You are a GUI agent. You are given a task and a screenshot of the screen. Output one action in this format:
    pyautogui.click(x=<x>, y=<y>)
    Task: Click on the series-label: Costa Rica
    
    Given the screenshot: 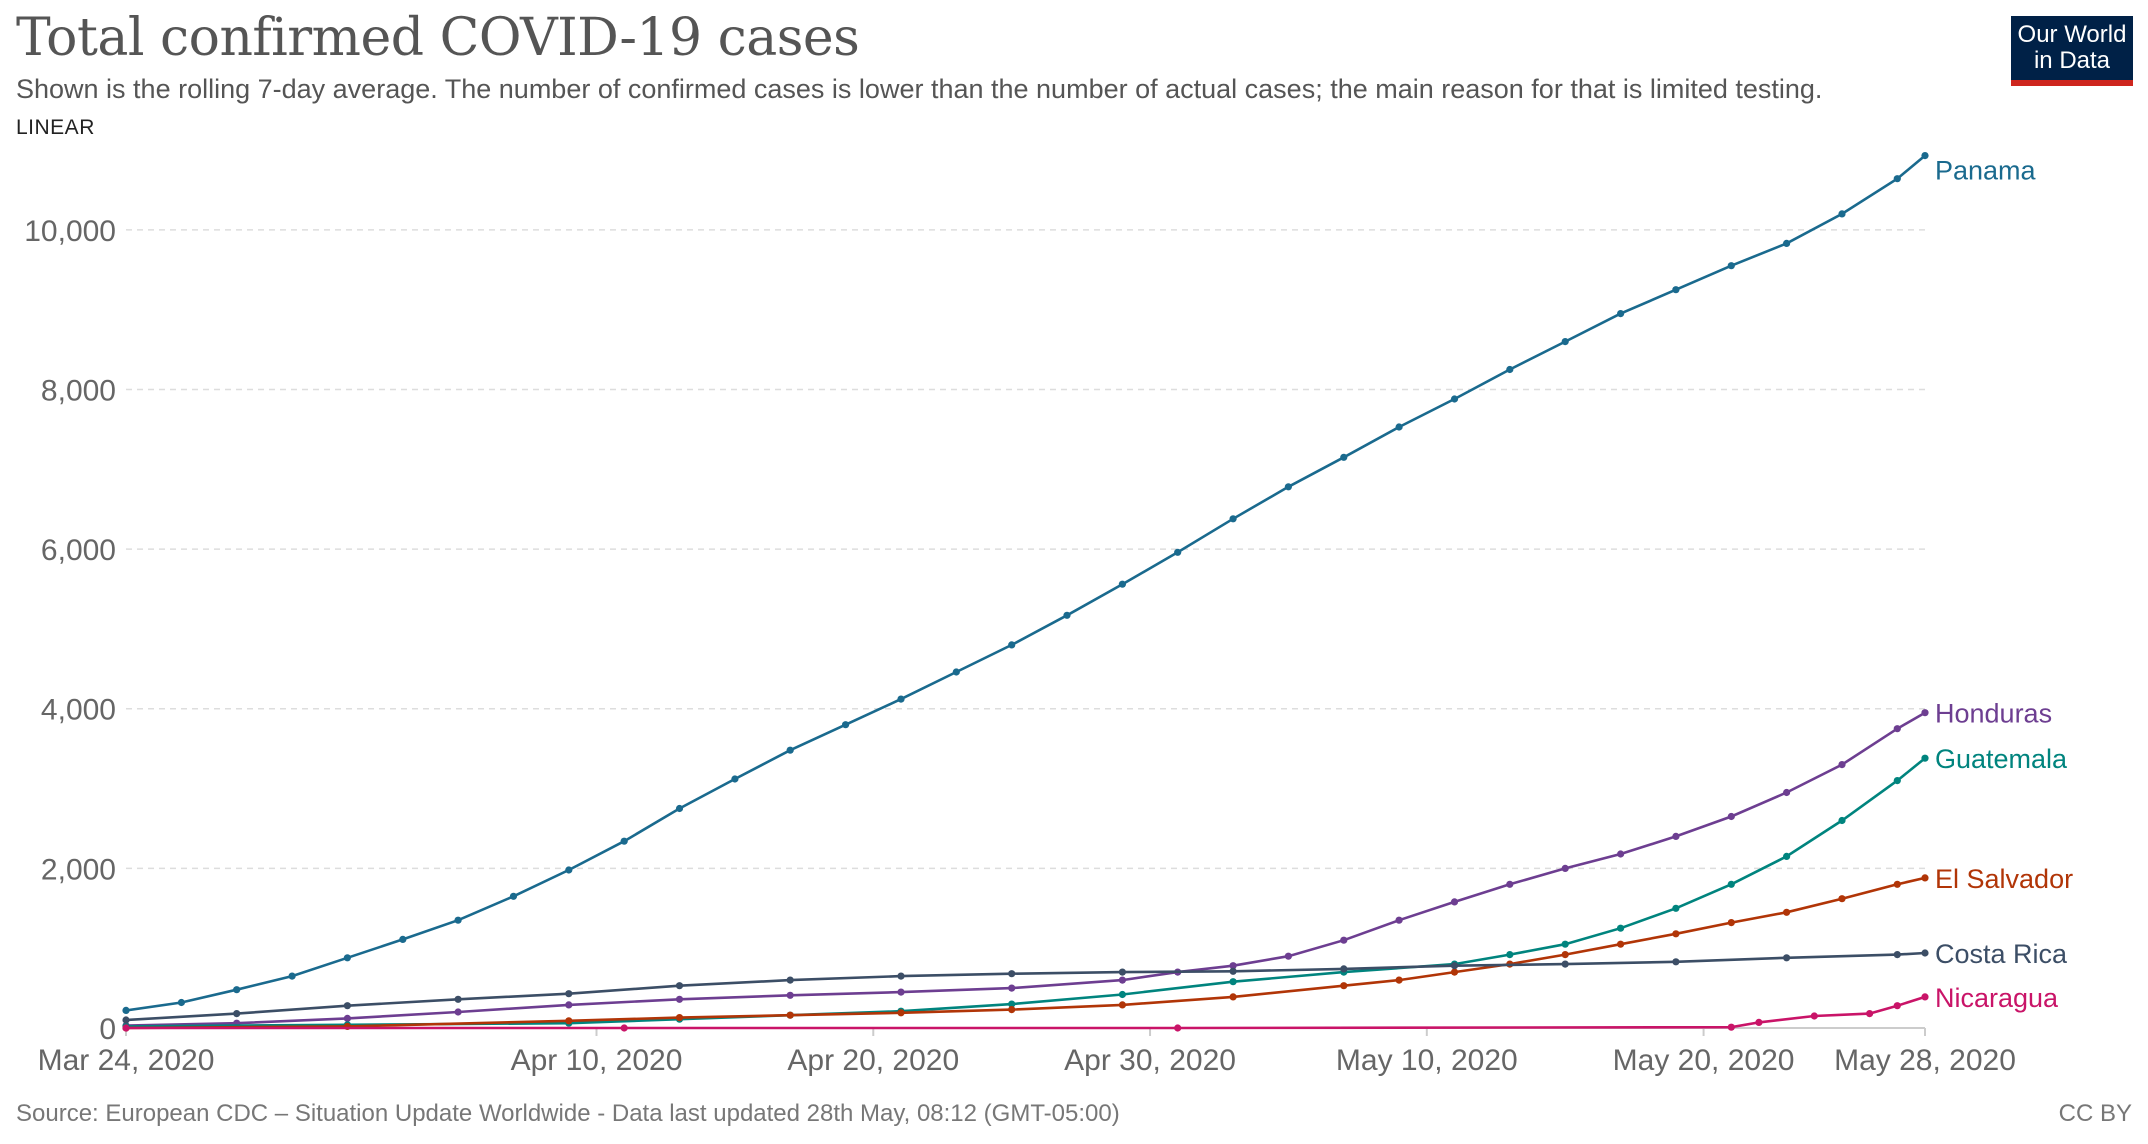 What is the action you would take?
    pyautogui.click(x=2001, y=954)
    